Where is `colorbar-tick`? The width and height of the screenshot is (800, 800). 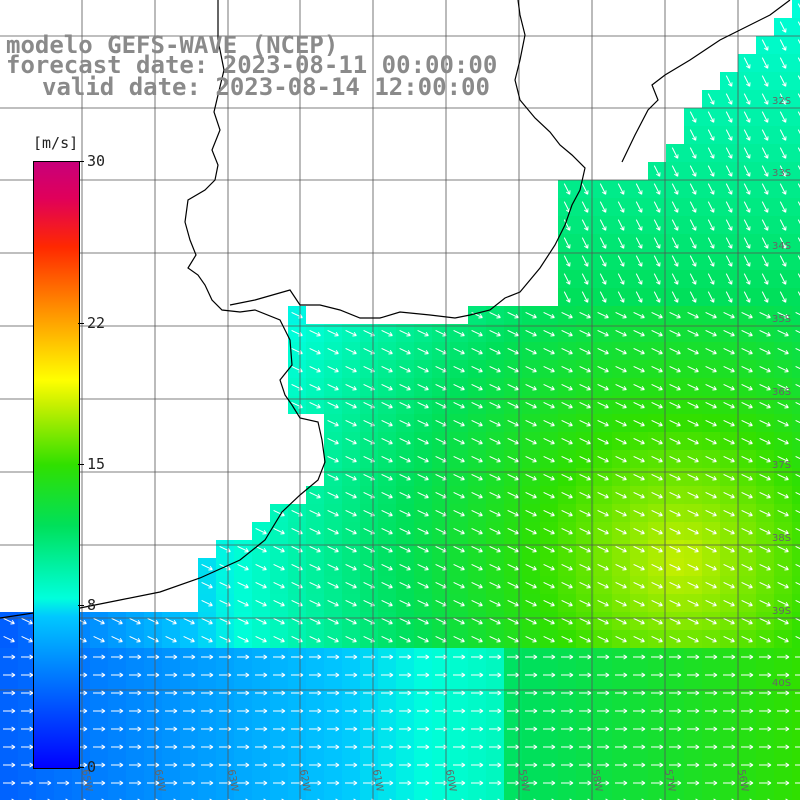
colorbar-tick is located at coordinates (81, 161).